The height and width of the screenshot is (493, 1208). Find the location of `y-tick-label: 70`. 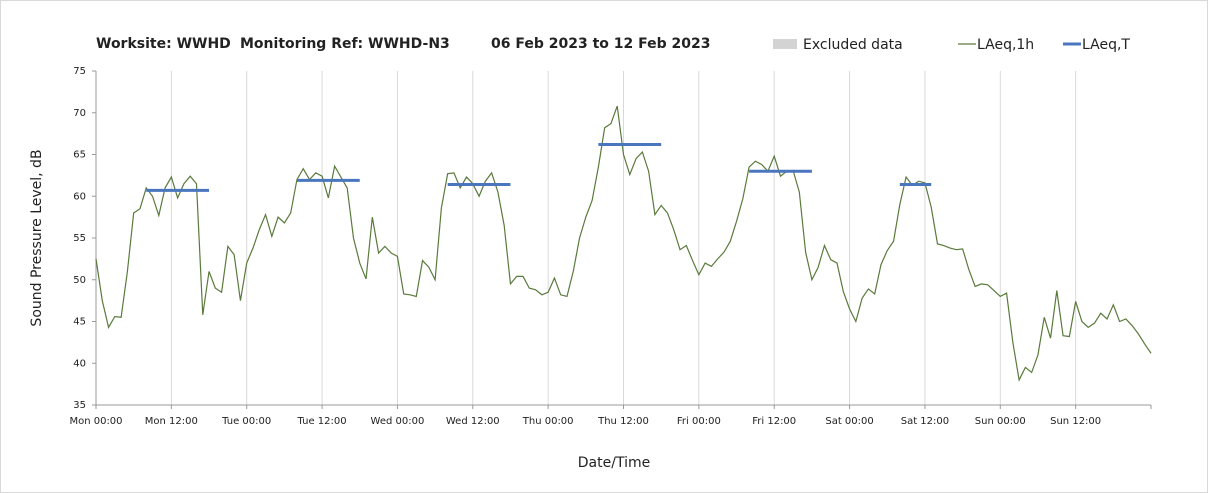

y-tick-label: 70 is located at coordinates (79, 113).